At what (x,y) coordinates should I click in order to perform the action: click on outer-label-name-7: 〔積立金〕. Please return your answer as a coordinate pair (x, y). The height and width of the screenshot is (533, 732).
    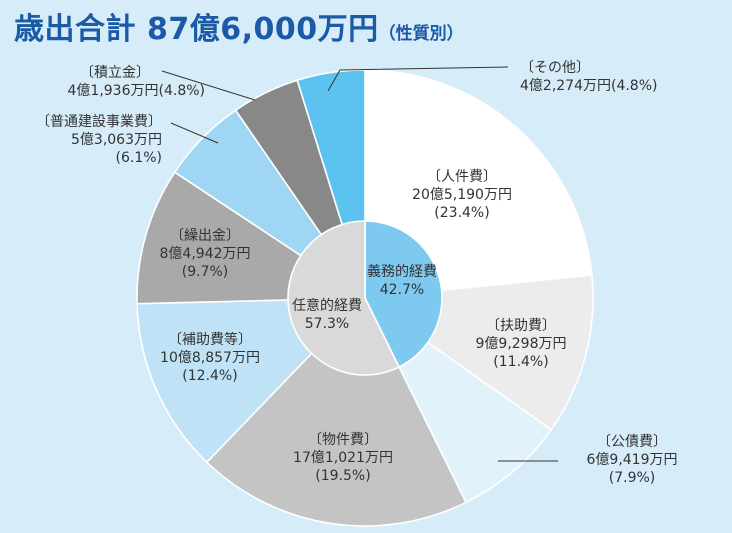
    Looking at the image, I should click on (115, 73).